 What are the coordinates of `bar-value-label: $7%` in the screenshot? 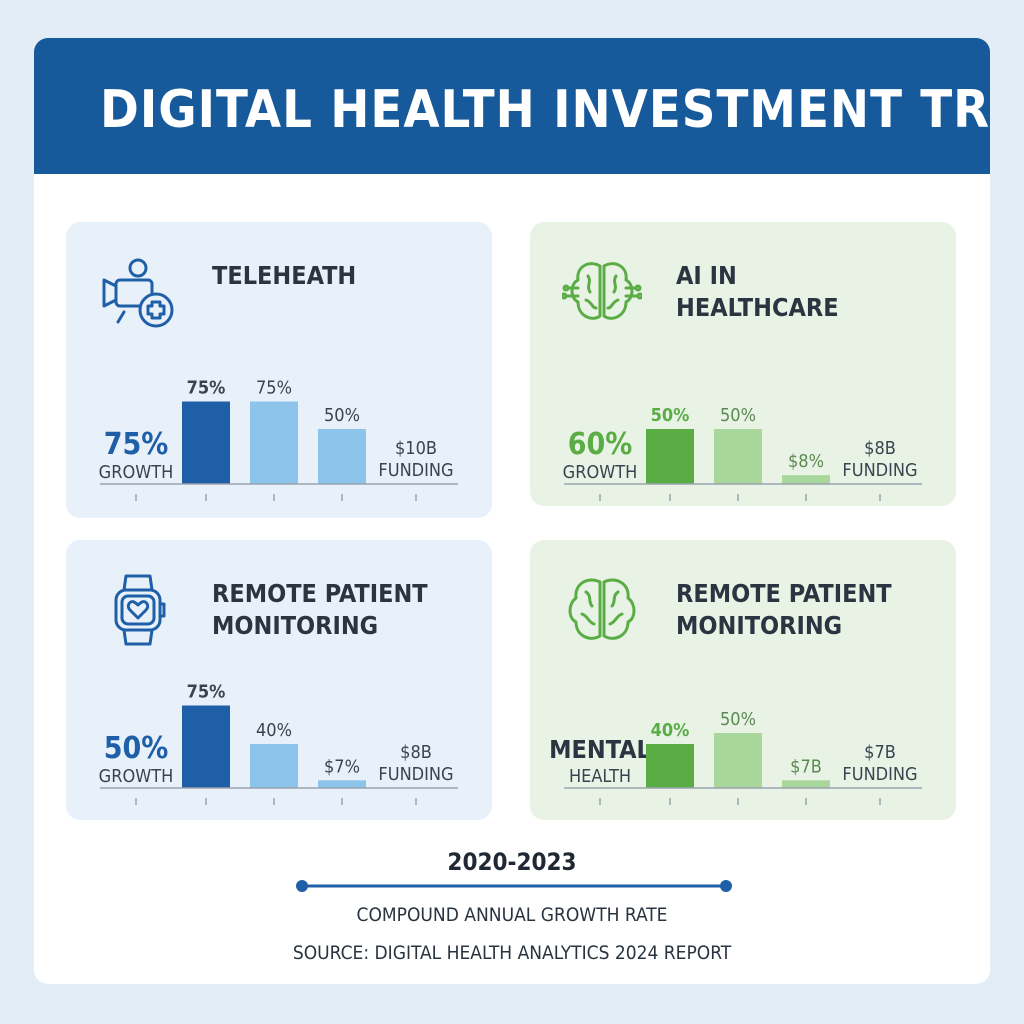 It's located at (342, 766).